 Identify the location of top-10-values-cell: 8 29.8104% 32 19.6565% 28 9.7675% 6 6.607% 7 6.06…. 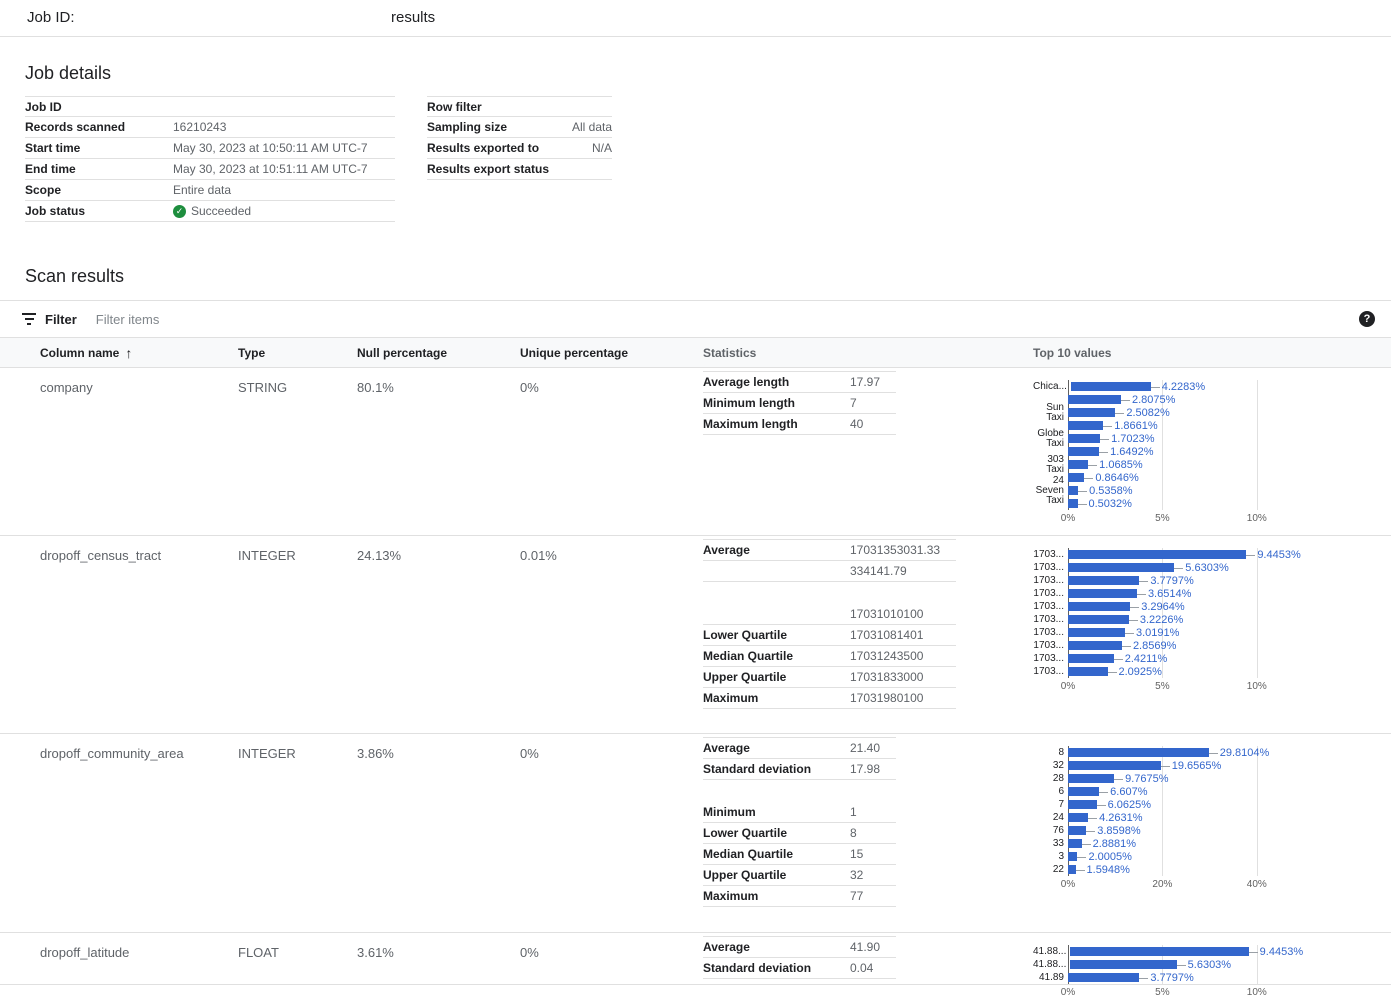
(1212, 812).